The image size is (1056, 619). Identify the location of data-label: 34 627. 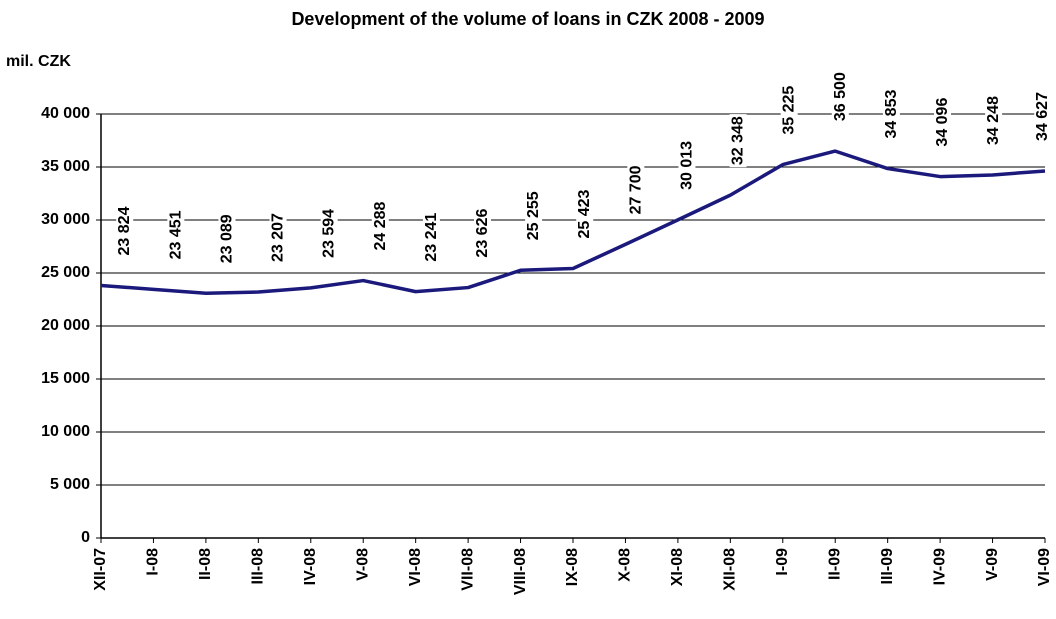
(1042, 116).